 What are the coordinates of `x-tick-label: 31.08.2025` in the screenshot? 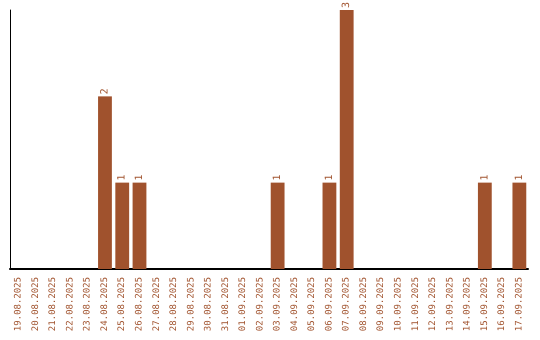 It's located at (225, 304).